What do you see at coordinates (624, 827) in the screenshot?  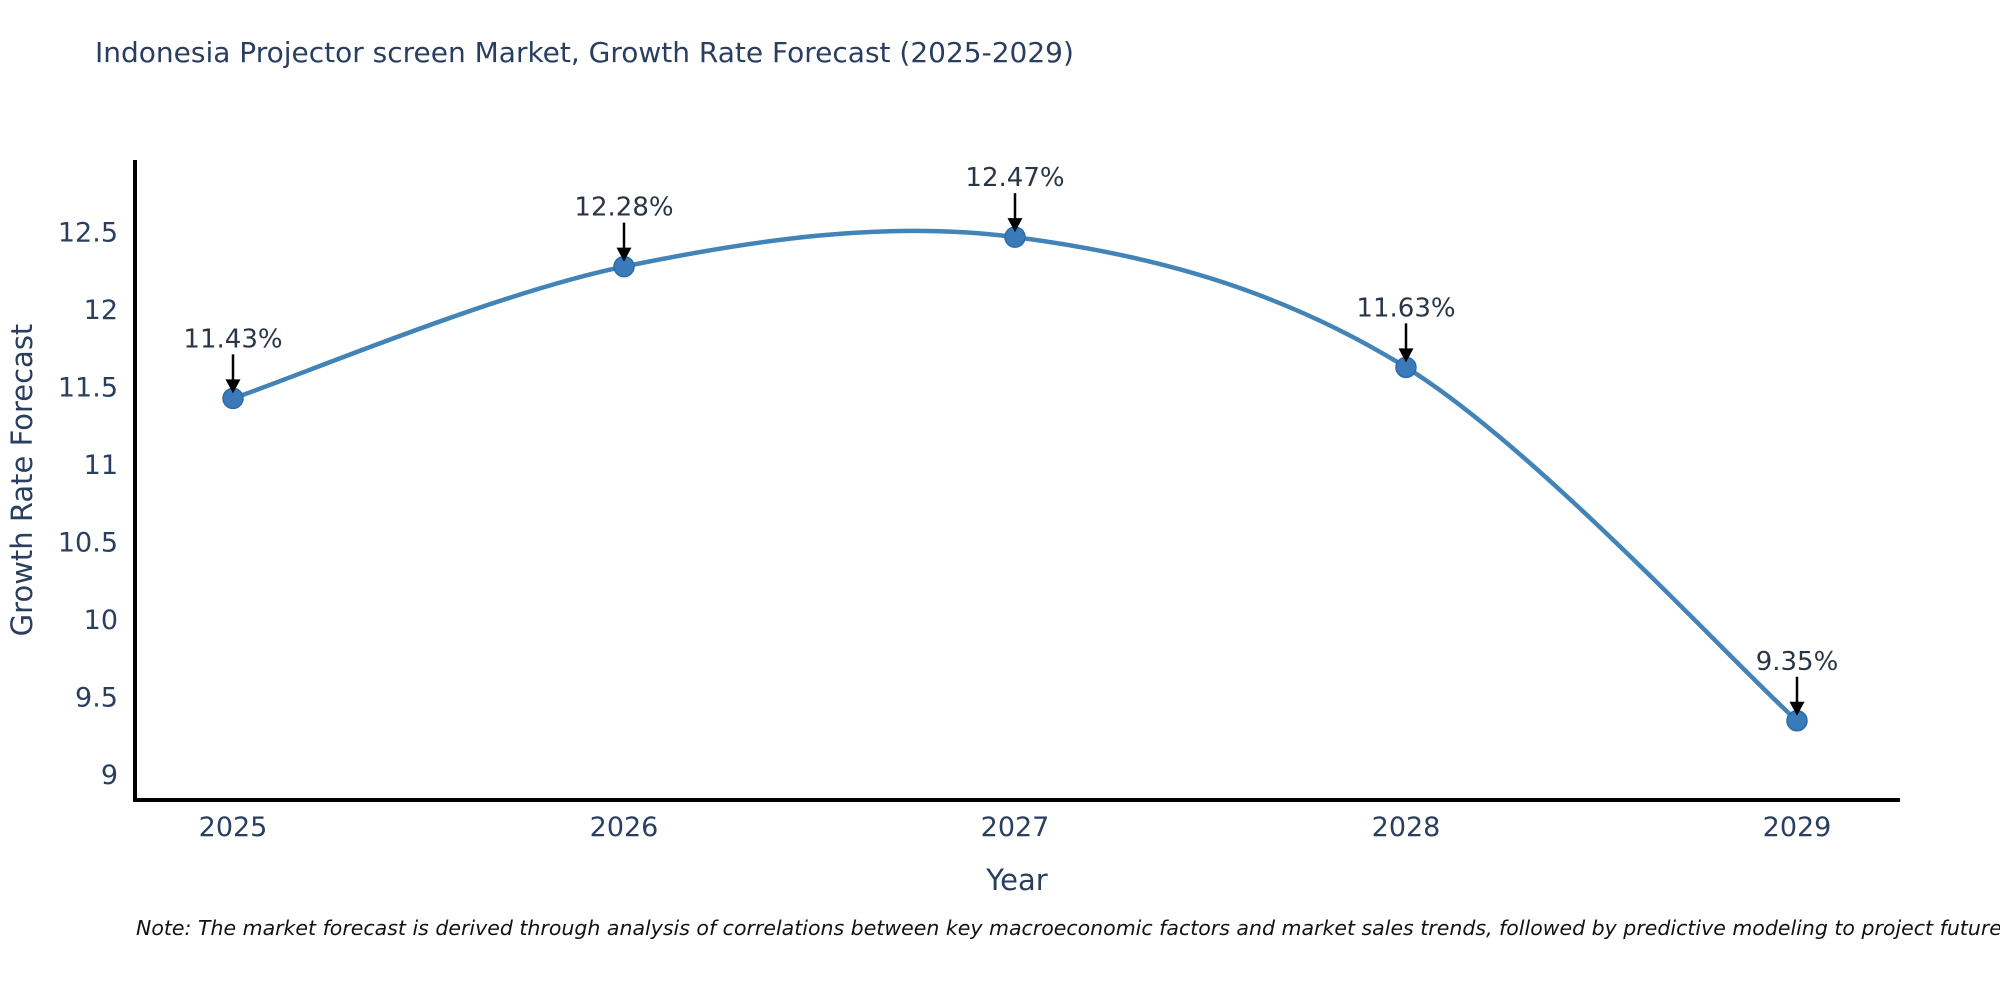 I see `x-tick-label: 2026` at bounding box center [624, 827].